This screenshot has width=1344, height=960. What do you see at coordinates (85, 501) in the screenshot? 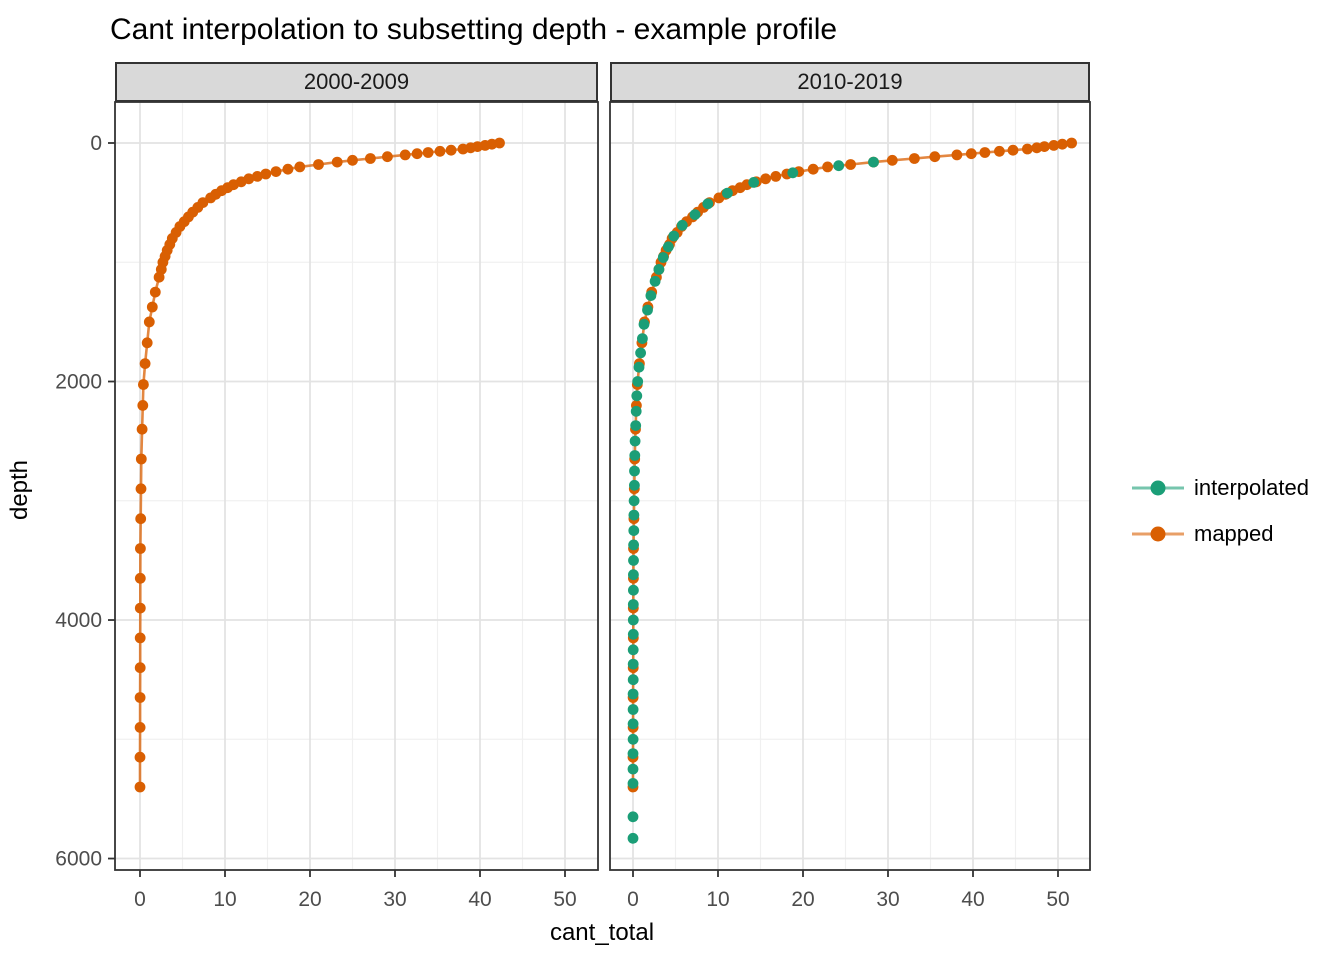
I see `y-axis-ticks: 0 2000 4000 6000` at bounding box center [85, 501].